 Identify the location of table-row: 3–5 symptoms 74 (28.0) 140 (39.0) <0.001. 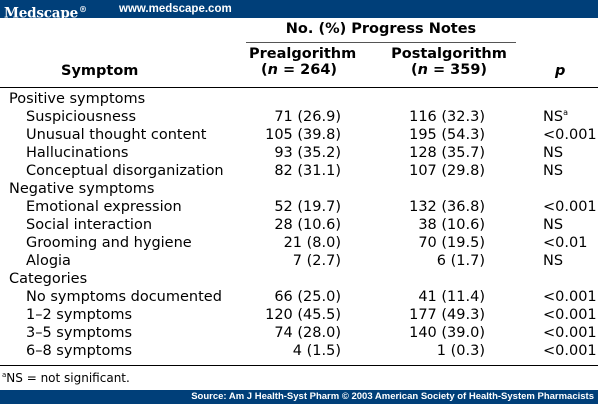
(299, 333).